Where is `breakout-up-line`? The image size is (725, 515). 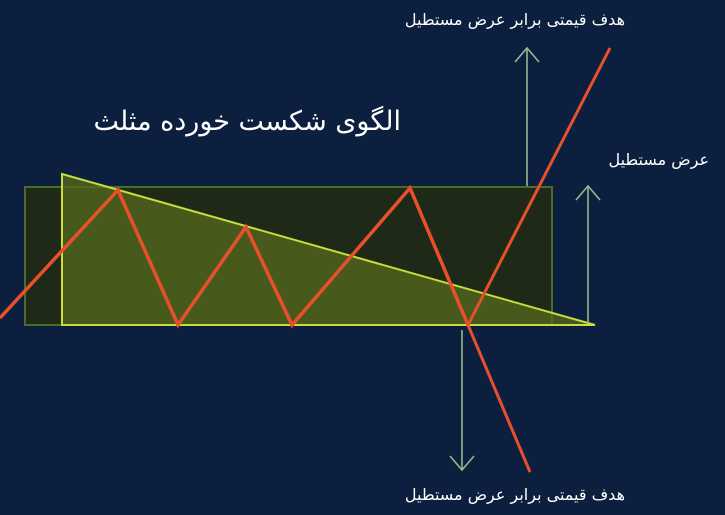
breakout-up-line is located at coordinates (539, 186).